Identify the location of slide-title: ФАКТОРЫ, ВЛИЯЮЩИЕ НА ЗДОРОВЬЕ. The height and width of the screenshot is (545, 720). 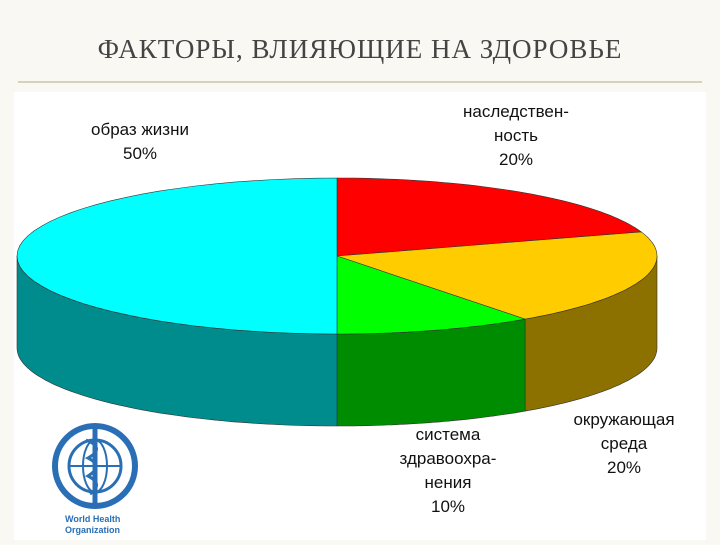
(360, 49).